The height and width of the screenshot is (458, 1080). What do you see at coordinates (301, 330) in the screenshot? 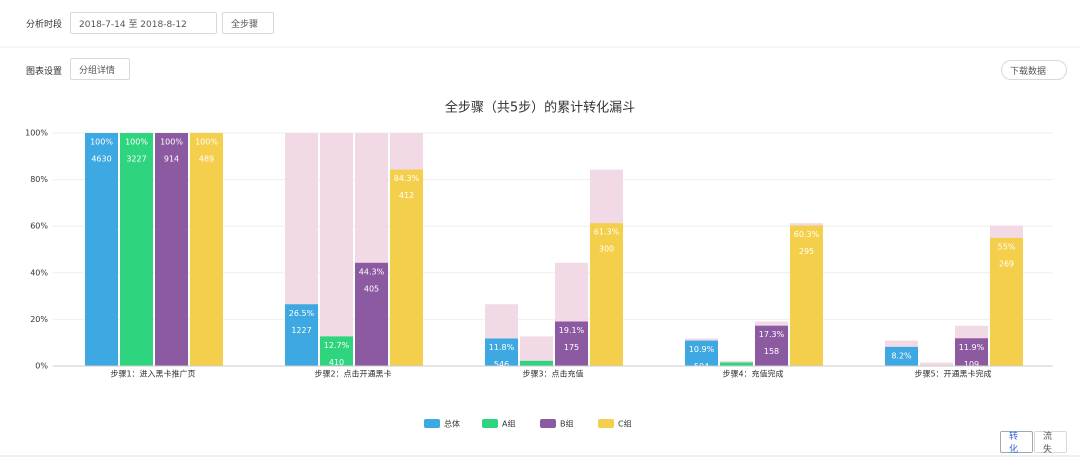
I see `count-label: 1227` at bounding box center [301, 330].